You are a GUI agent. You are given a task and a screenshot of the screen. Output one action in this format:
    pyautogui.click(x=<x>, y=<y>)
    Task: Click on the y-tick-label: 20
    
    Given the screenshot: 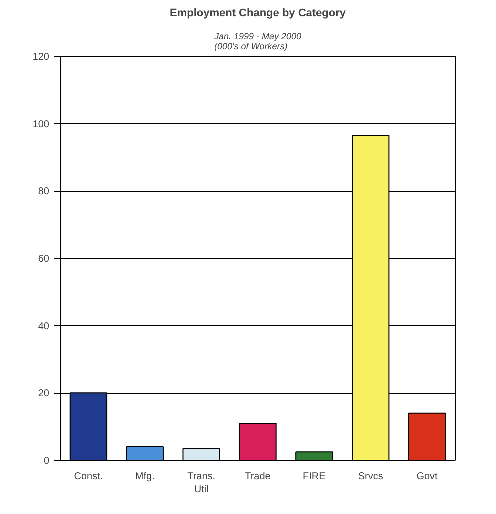 What is the action you would take?
    pyautogui.click(x=44, y=394)
    